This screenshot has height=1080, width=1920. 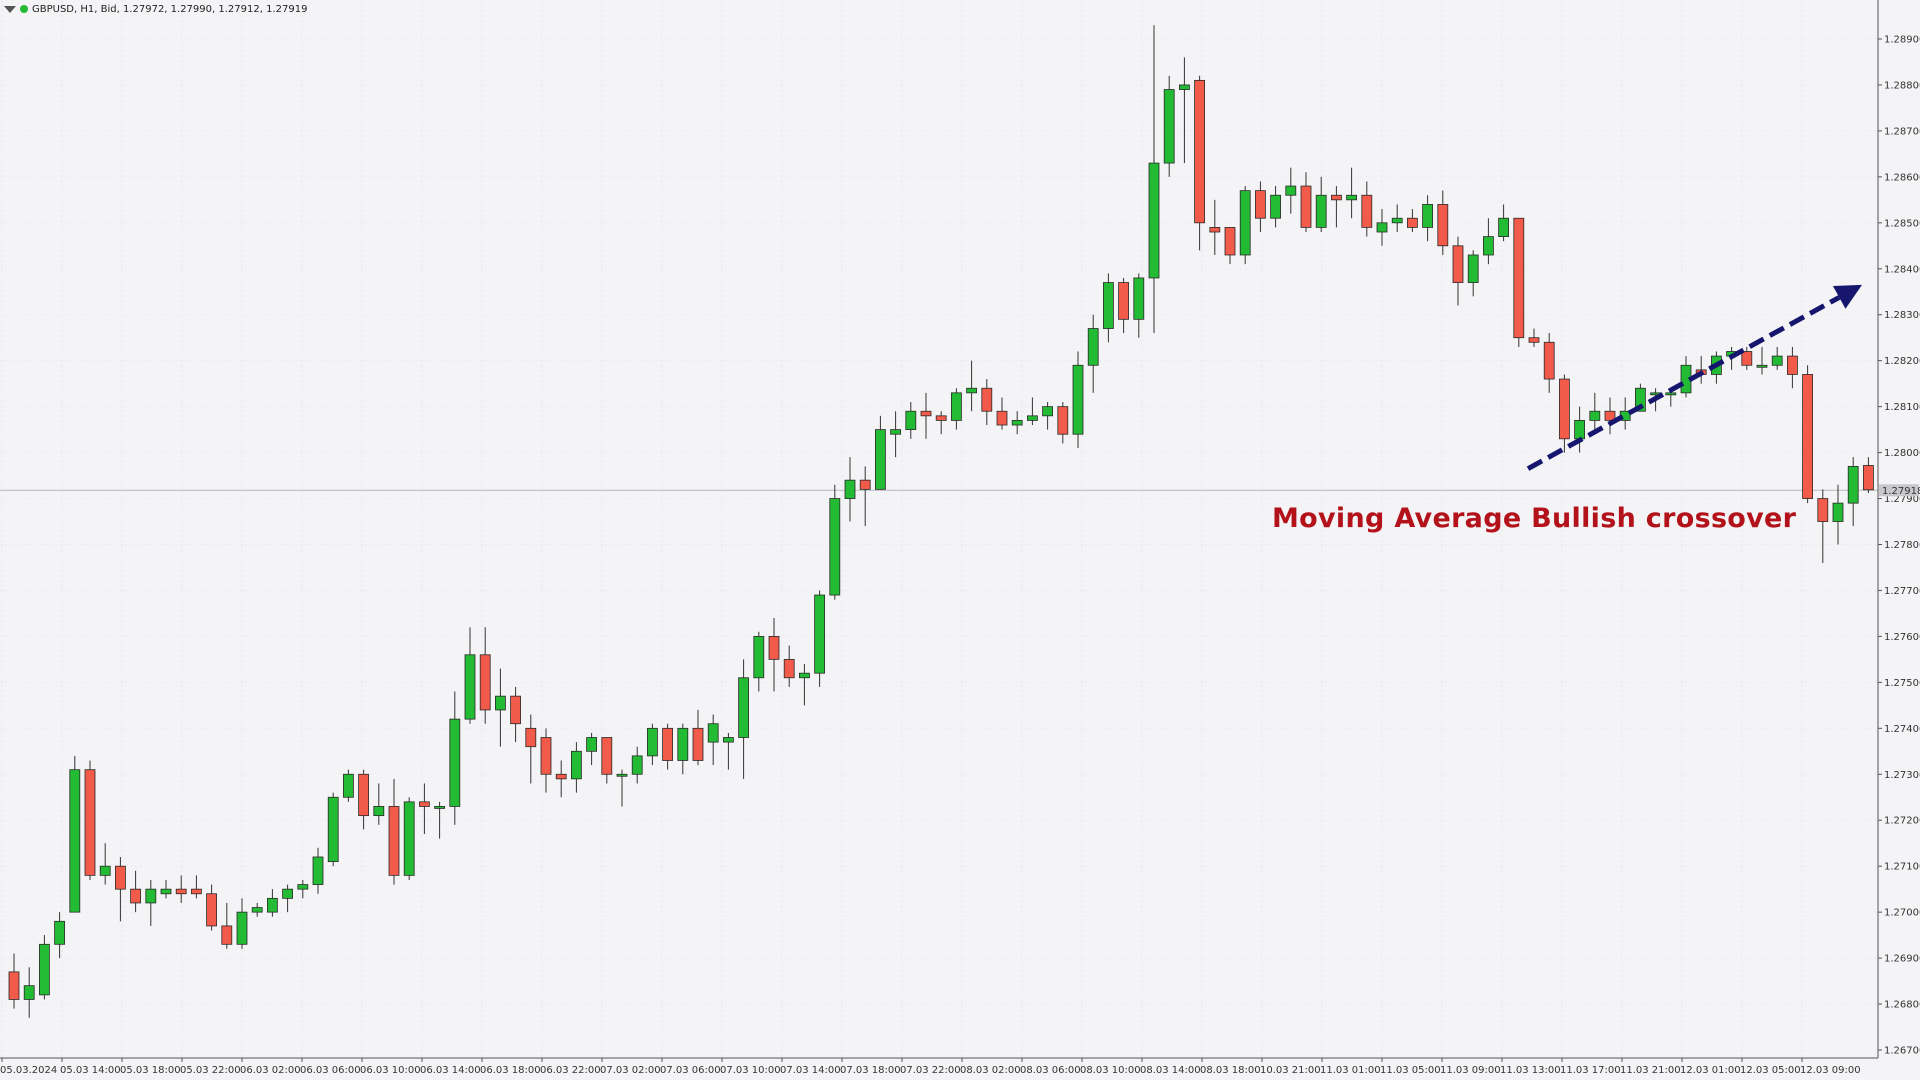 What do you see at coordinates (1902, 40) in the screenshot?
I see `price-tick-label: 1.28900` at bounding box center [1902, 40].